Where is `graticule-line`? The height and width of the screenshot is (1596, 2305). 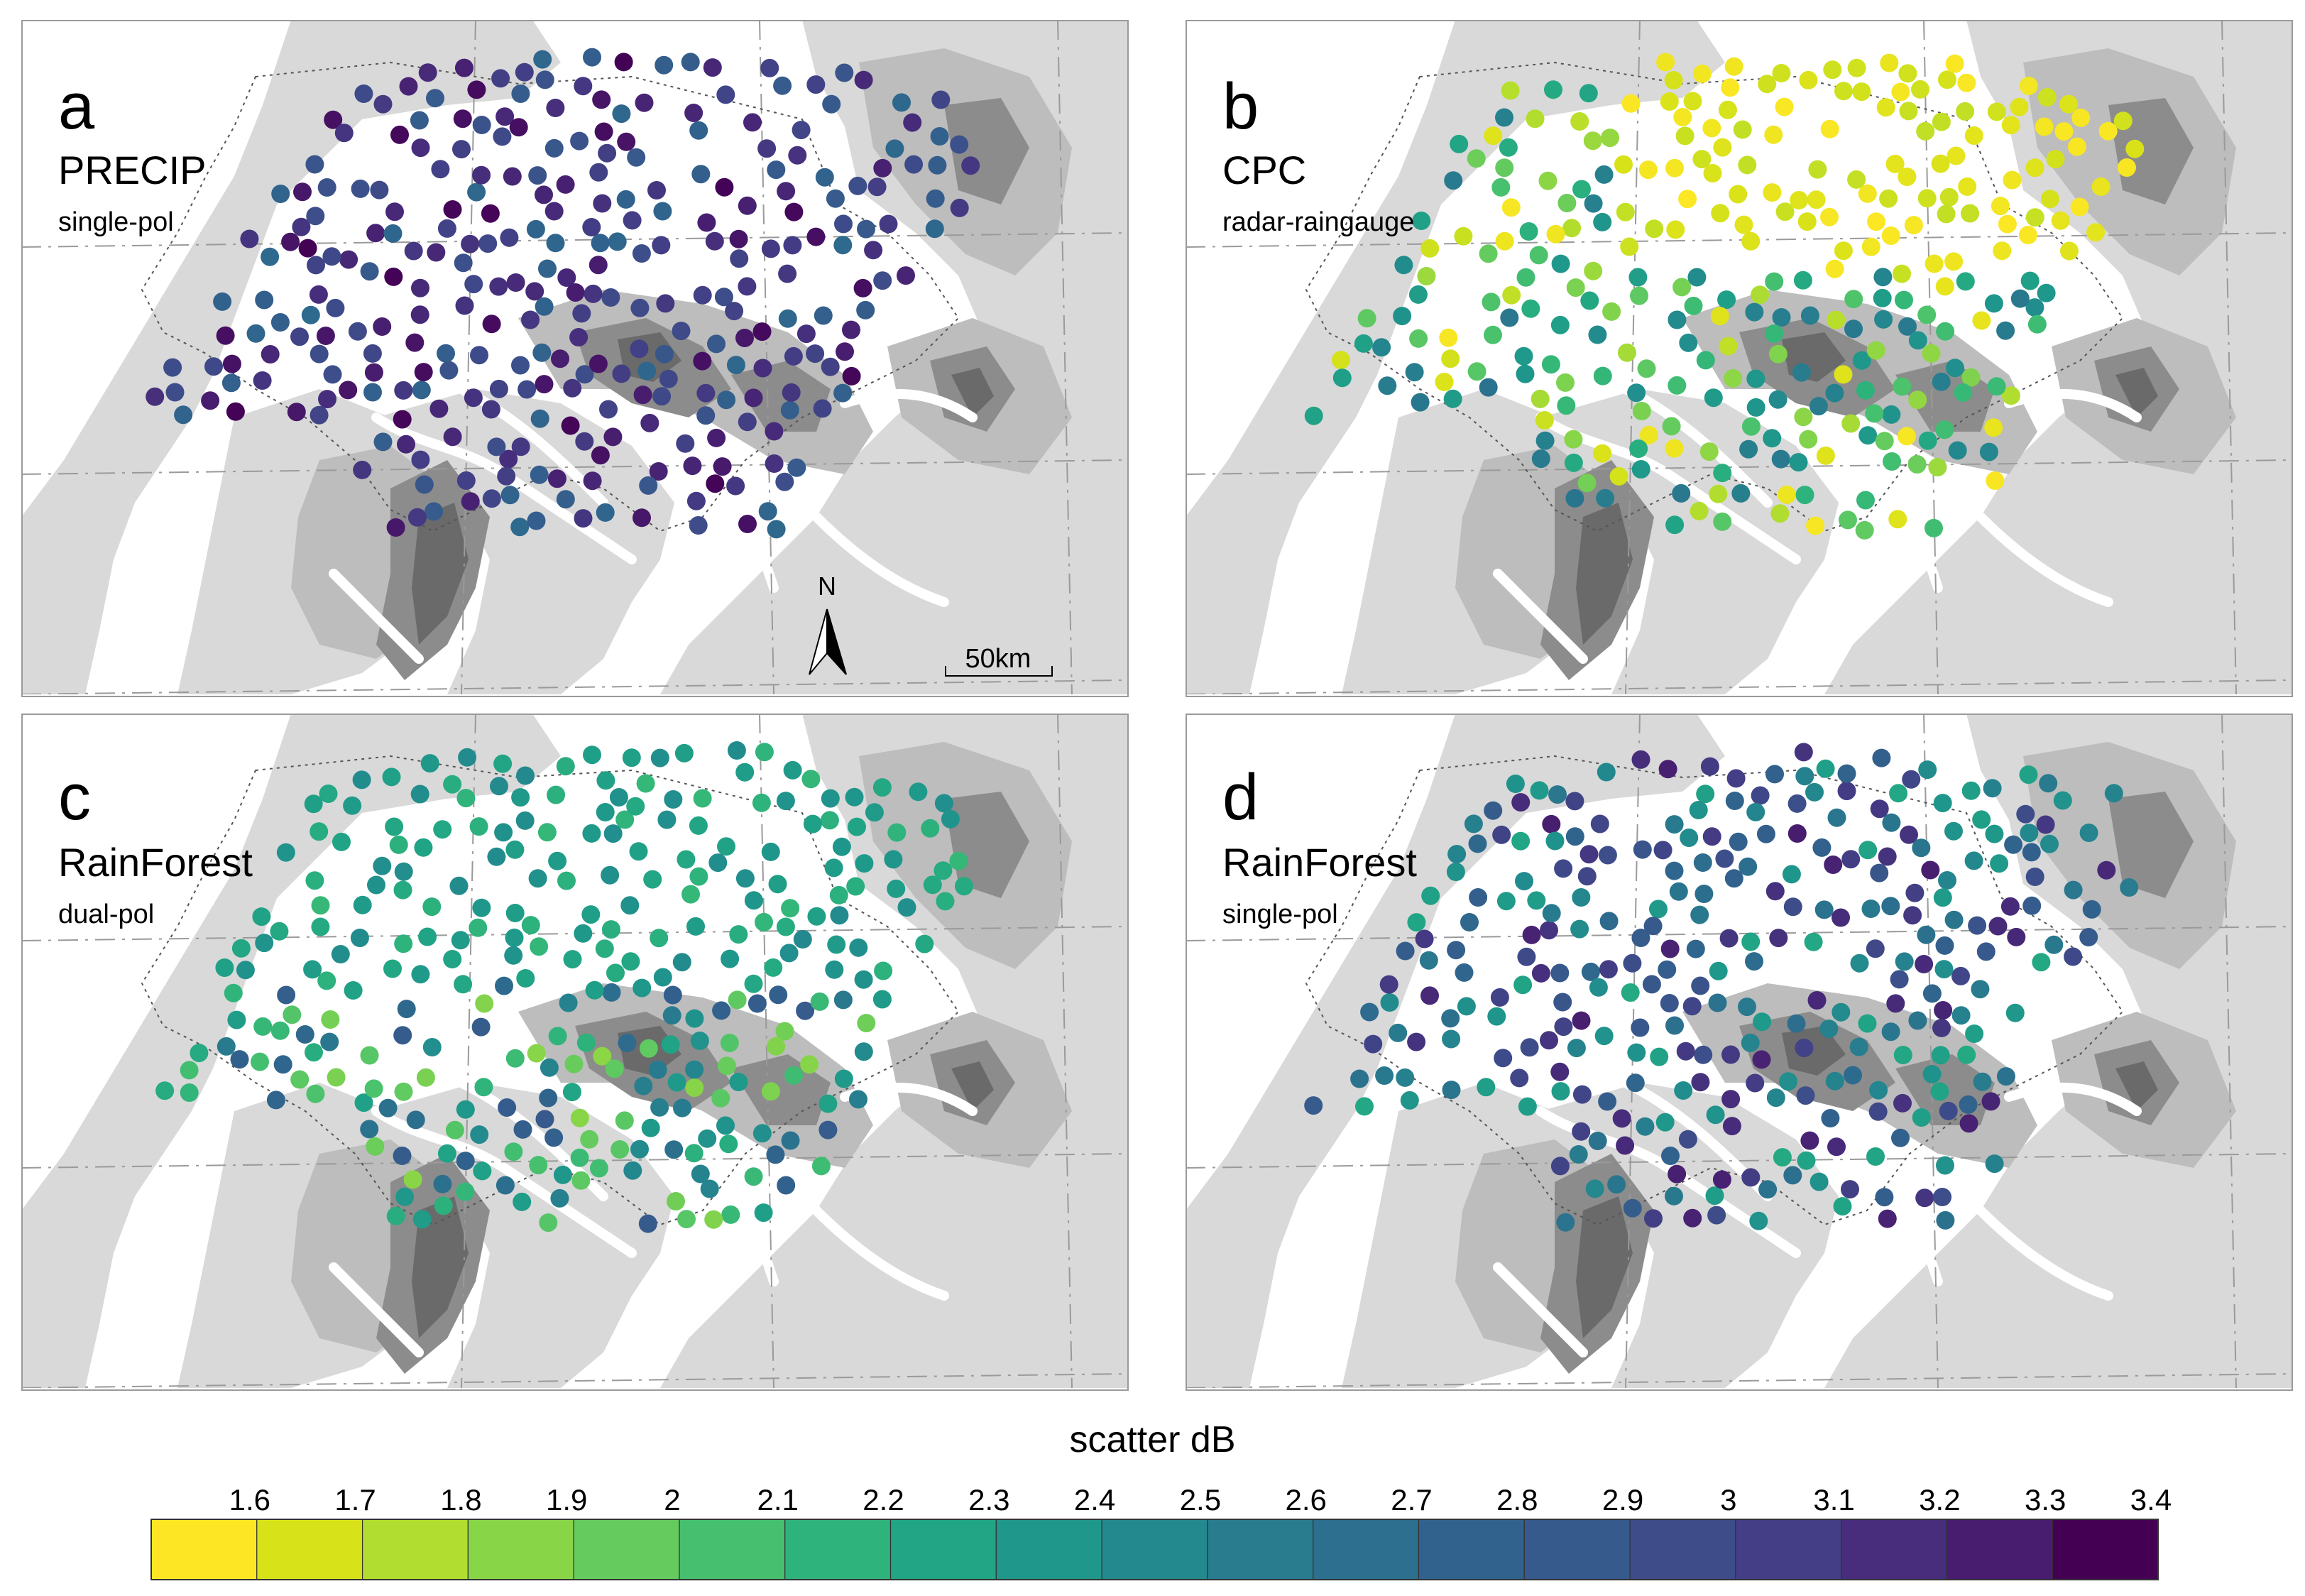
graticule-line is located at coordinates (766, 357).